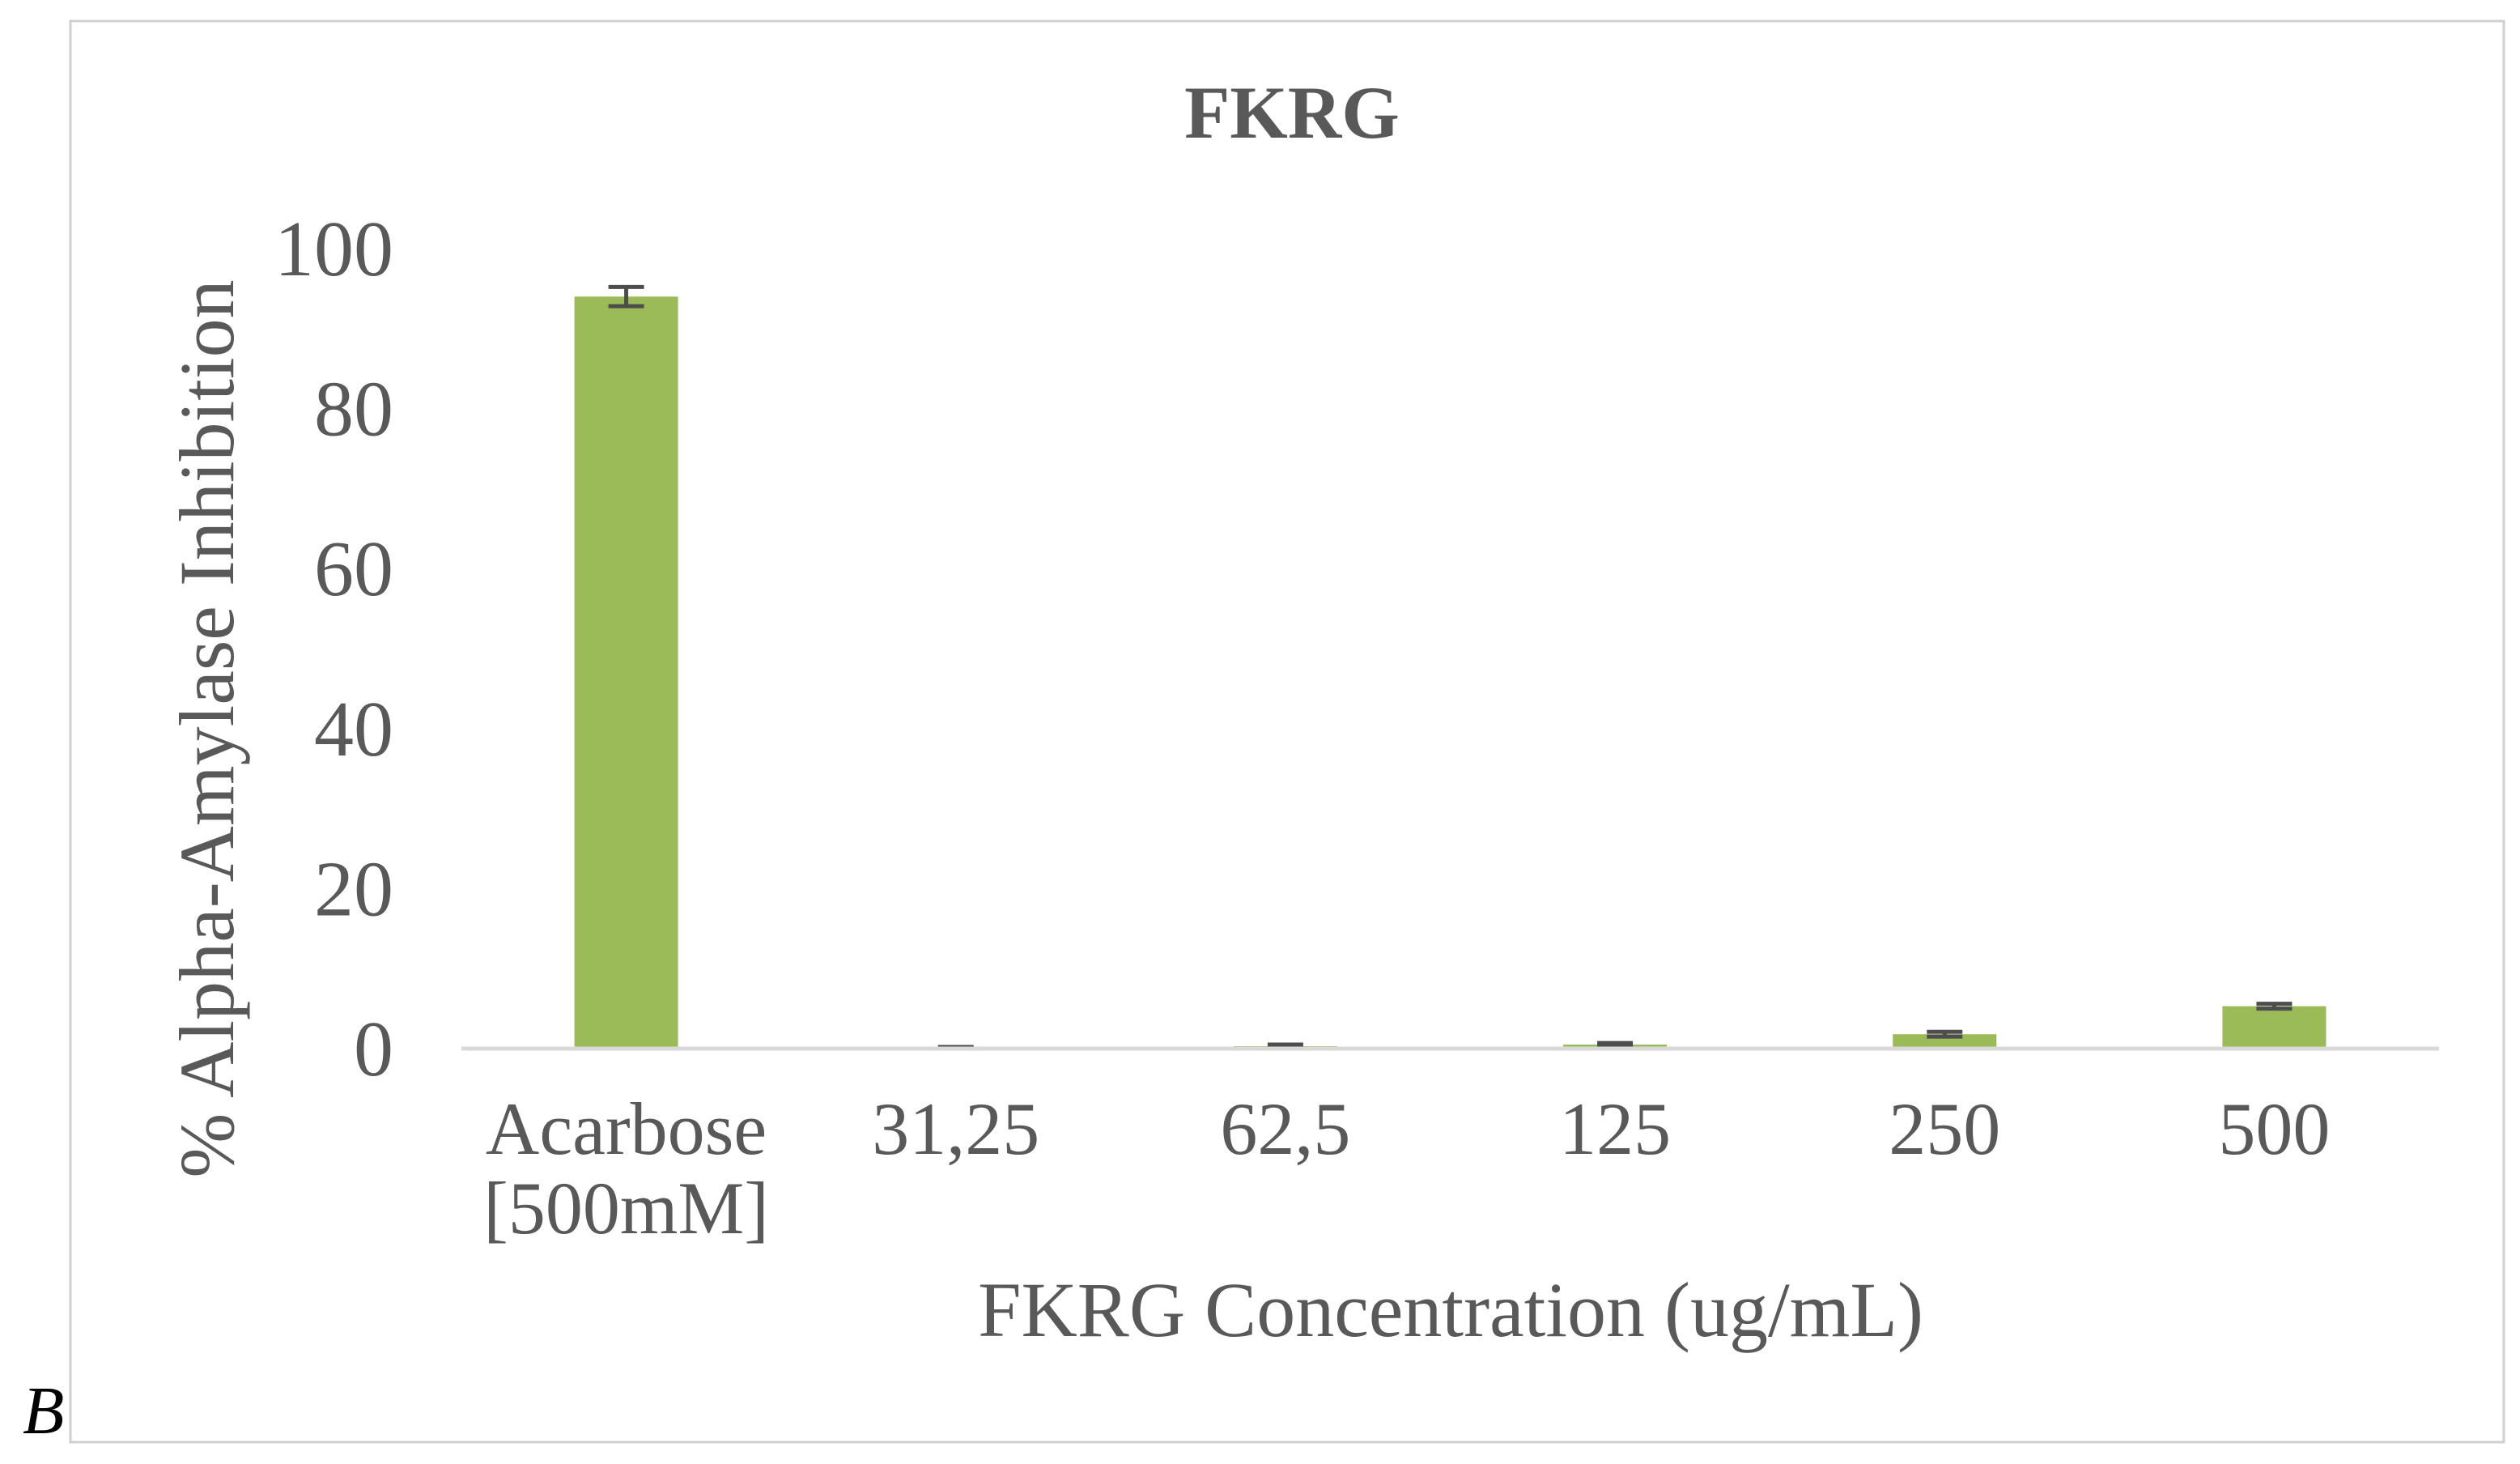 Image resolution: width=2520 pixels, height=1464 pixels. What do you see at coordinates (1285, 1128) in the screenshot?
I see `x-category-label: 62,5` at bounding box center [1285, 1128].